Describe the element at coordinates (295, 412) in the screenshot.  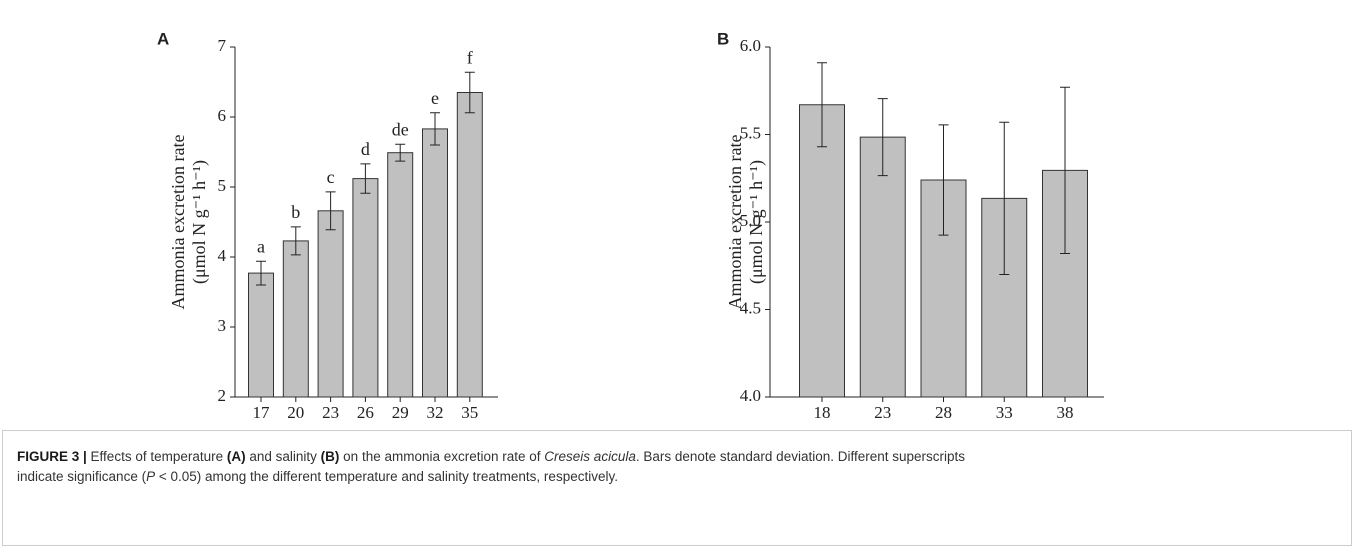
I see `x-tick-label: 20` at that location.